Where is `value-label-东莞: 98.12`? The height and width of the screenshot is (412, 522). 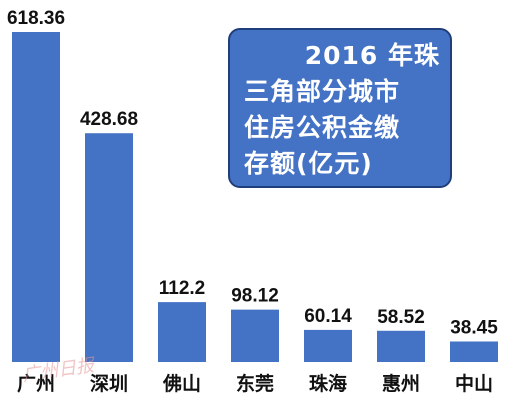
value-label-东莞: 98.12 is located at coordinates (255, 296).